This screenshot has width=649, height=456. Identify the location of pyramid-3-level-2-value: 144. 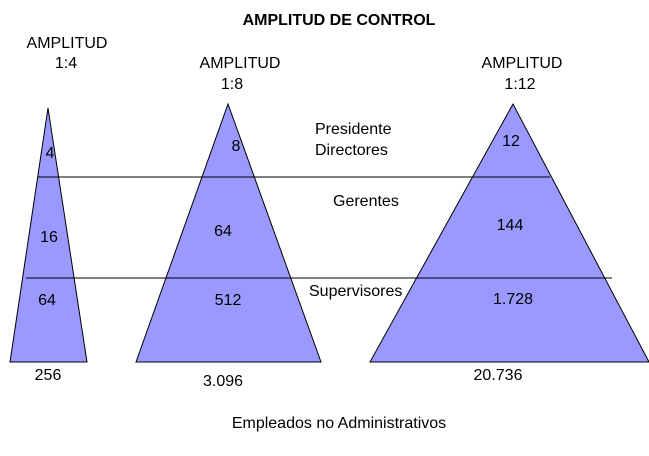
(510, 225).